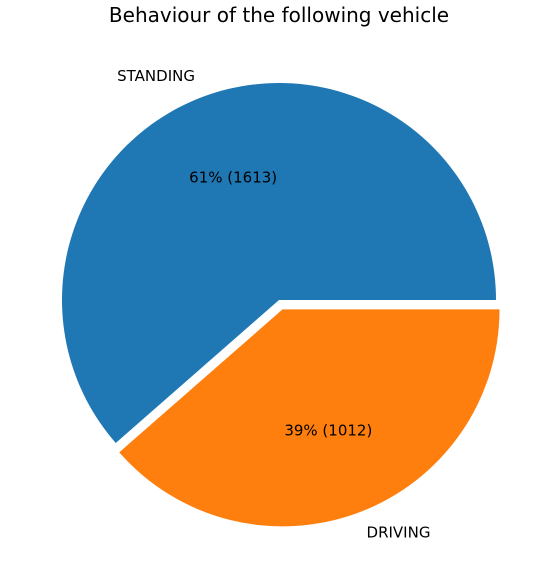 This screenshot has width=557, height=579. What do you see at coordinates (328, 431) in the screenshot?
I see `slice-percent-label-driving: 39% (1012)` at bounding box center [328, 431].